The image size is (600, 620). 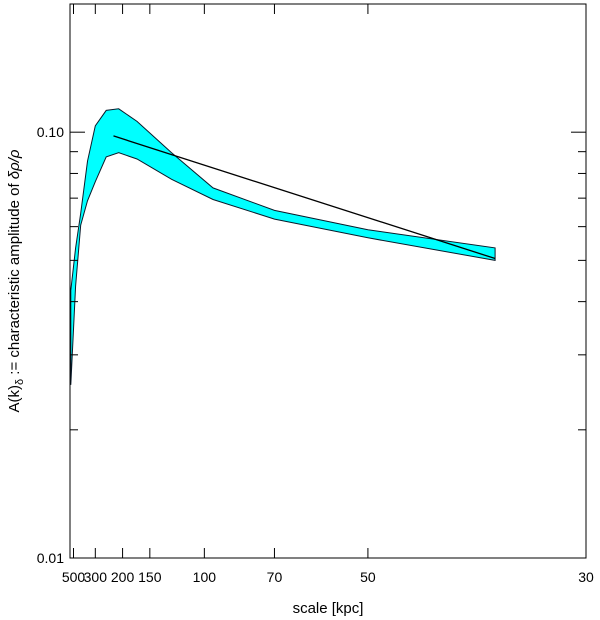 I want to click on x-tick-label: 100, so click(x=205, y=577).